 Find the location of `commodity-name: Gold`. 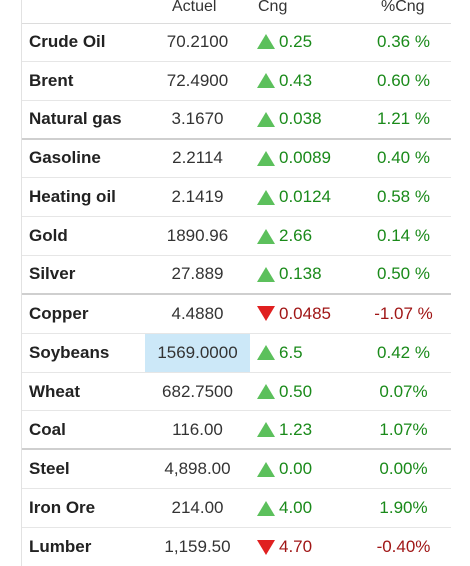

commodity-name: Gold is located at coordinates (48, 236).